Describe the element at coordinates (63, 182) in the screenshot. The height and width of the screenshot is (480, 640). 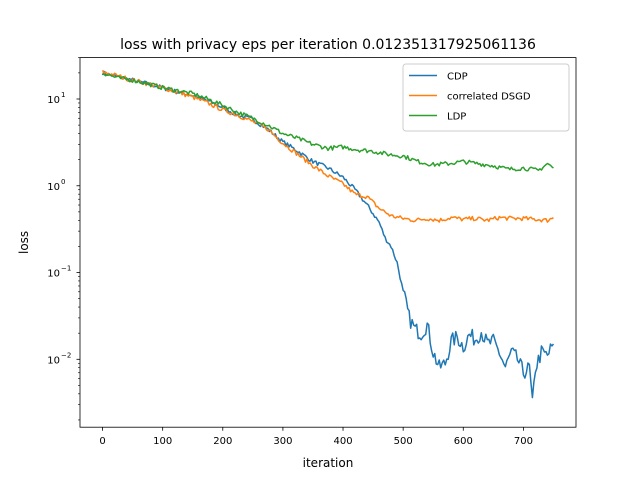
I see `y-tick-exponent: 0` at that location.